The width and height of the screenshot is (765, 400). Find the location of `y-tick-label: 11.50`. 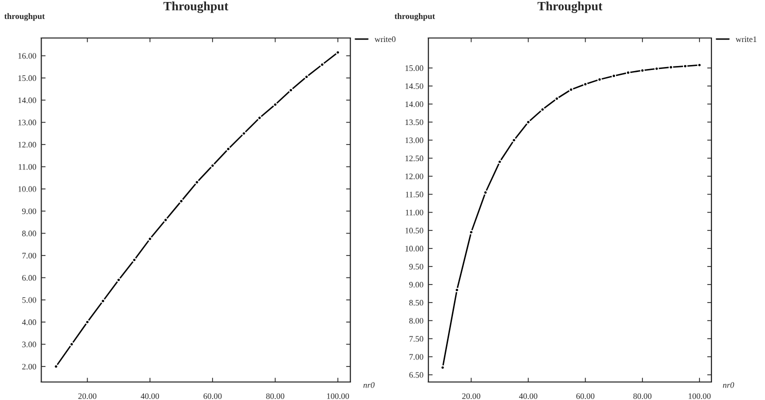

y-tick-label: 11.50 is located at coordinates (415, 195).